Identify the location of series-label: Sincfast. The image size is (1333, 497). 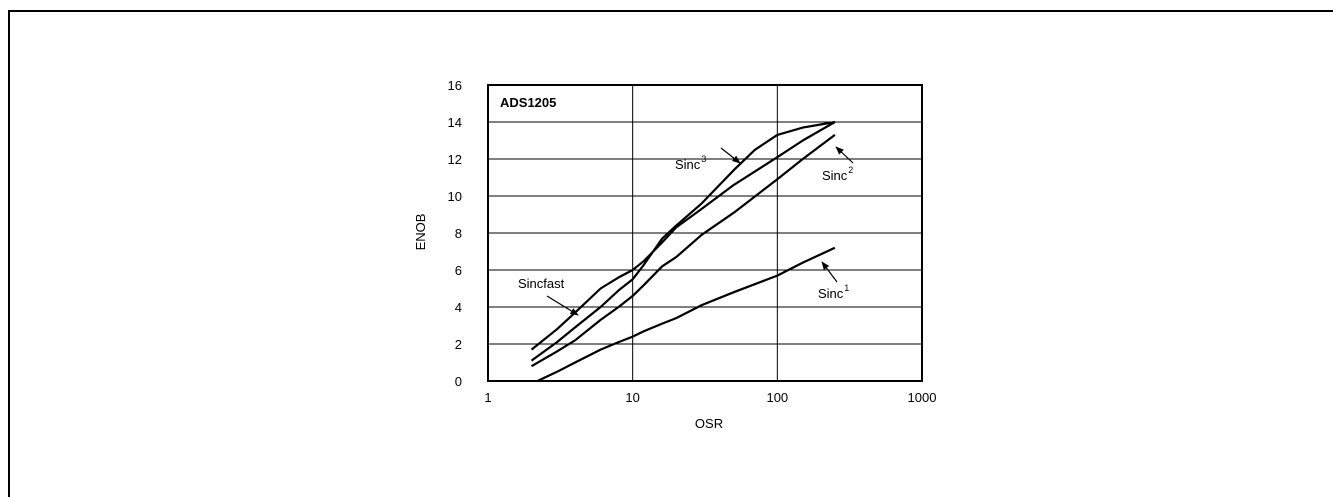
(541, 283).